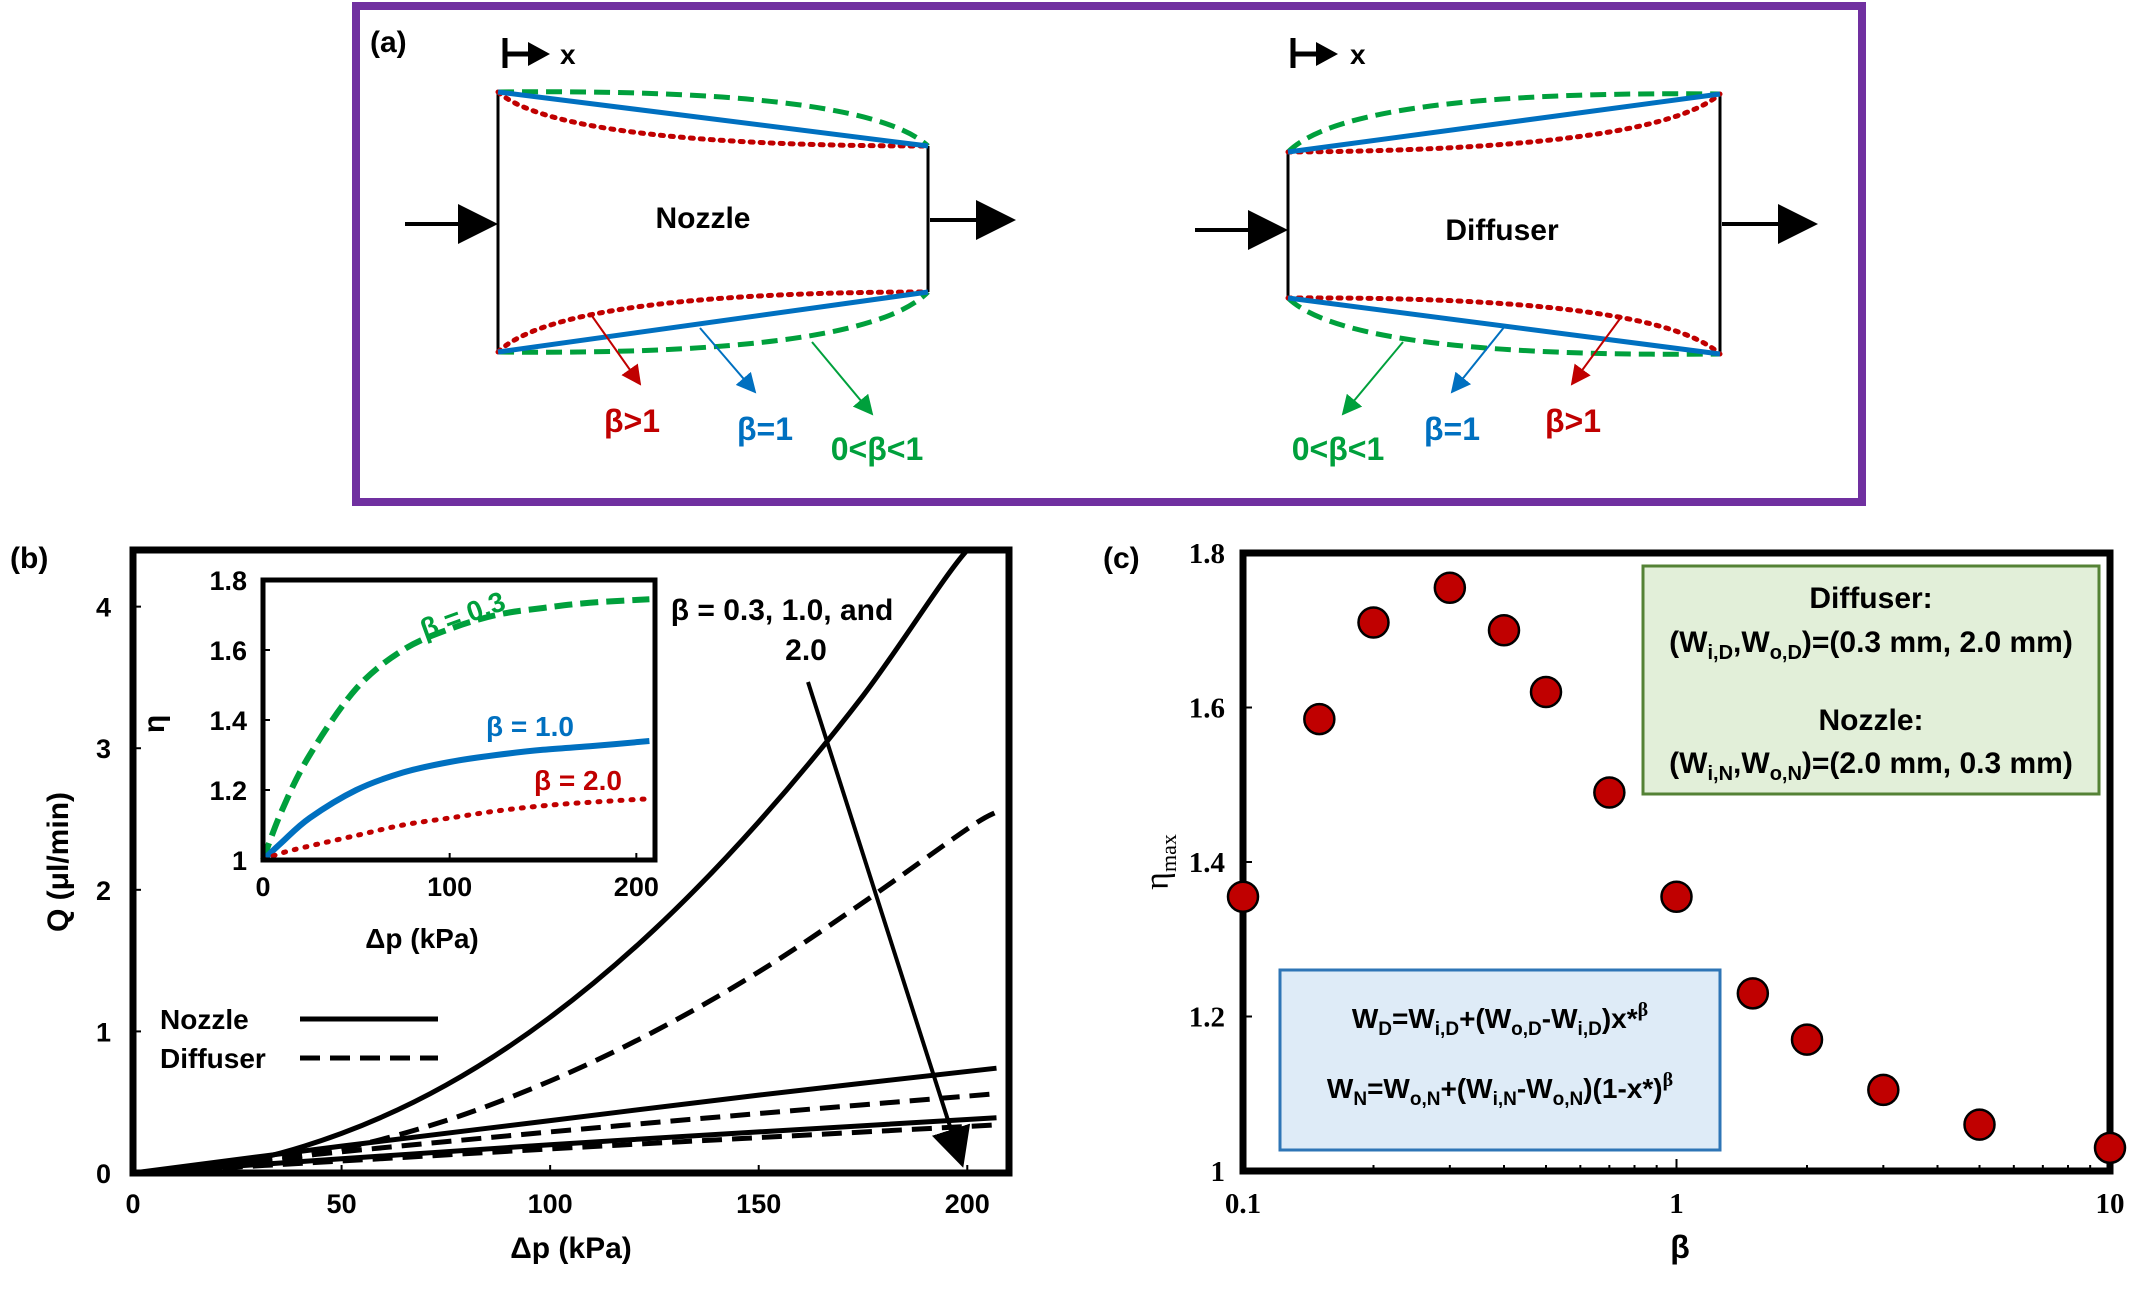 This screenshot has height=1290, width=2130. I want to click on nozzle-bottom-red, so click(713, 322).